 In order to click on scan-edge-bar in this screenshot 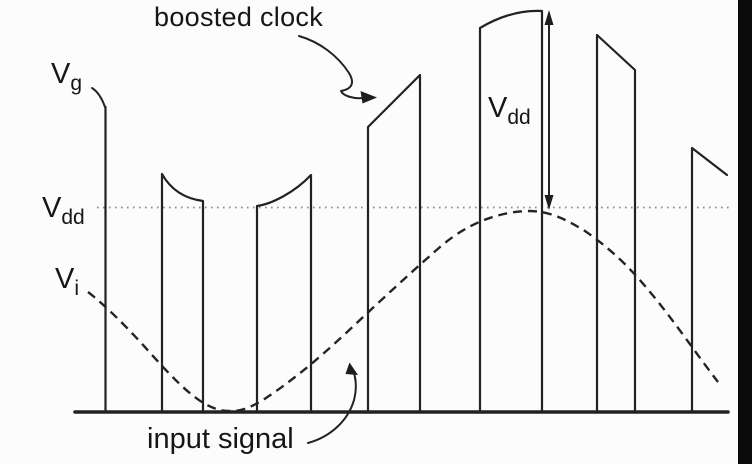, I will do `click(745, 232)`.